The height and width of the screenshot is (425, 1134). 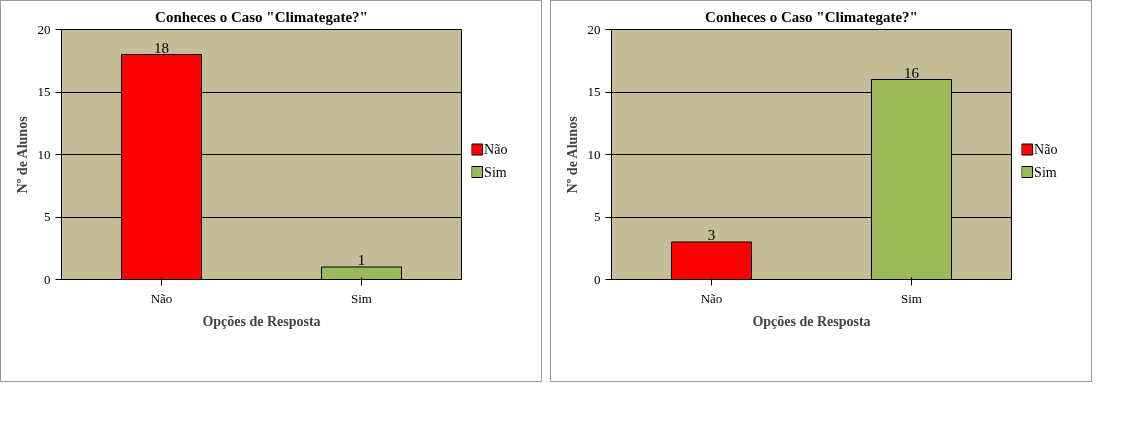 What do you see at coordinates (161, 47) in the screenshot?
I see `data-label: 18` at bounding box center [161, 47].